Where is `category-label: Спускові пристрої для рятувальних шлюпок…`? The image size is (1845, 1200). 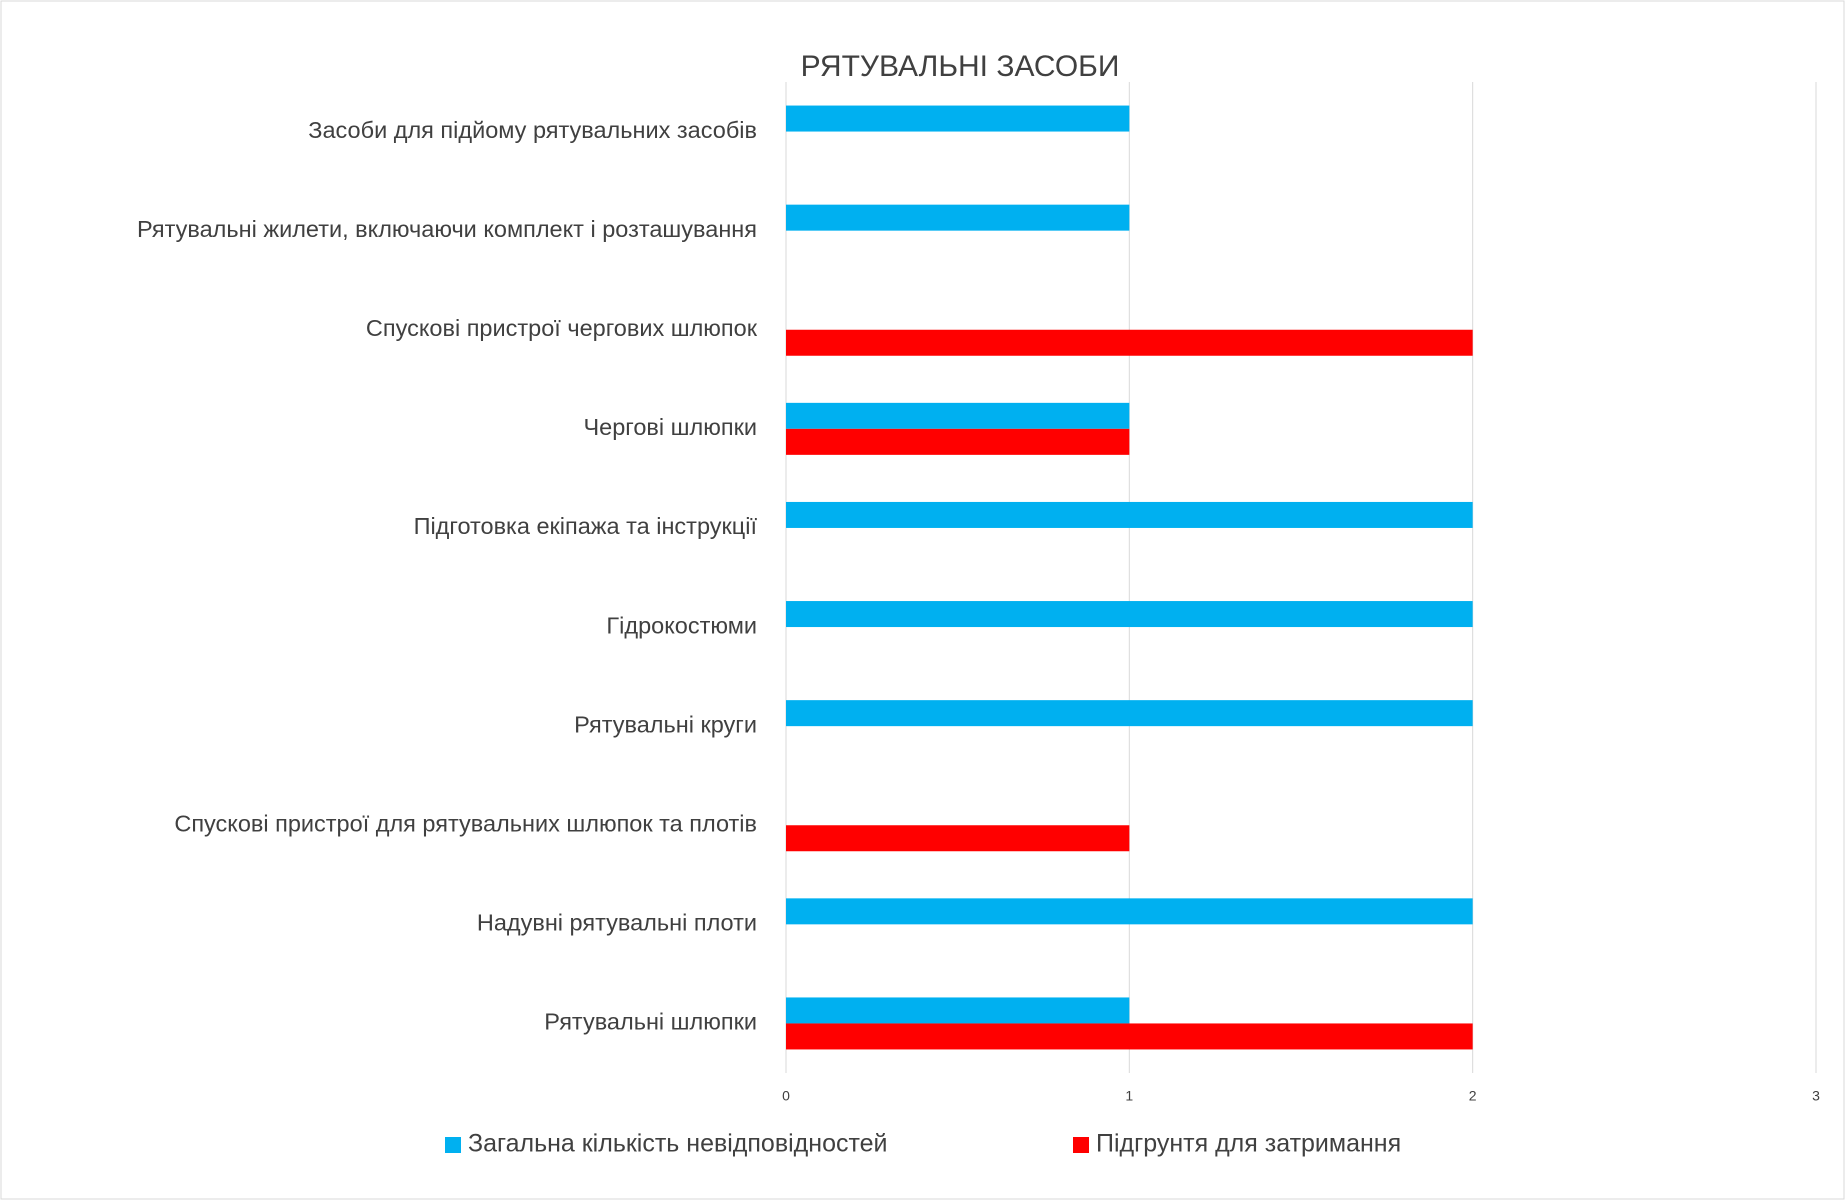
category-label: Спускові пристрої для рятувальних шлюпок… is located at coordinates (465, 823).